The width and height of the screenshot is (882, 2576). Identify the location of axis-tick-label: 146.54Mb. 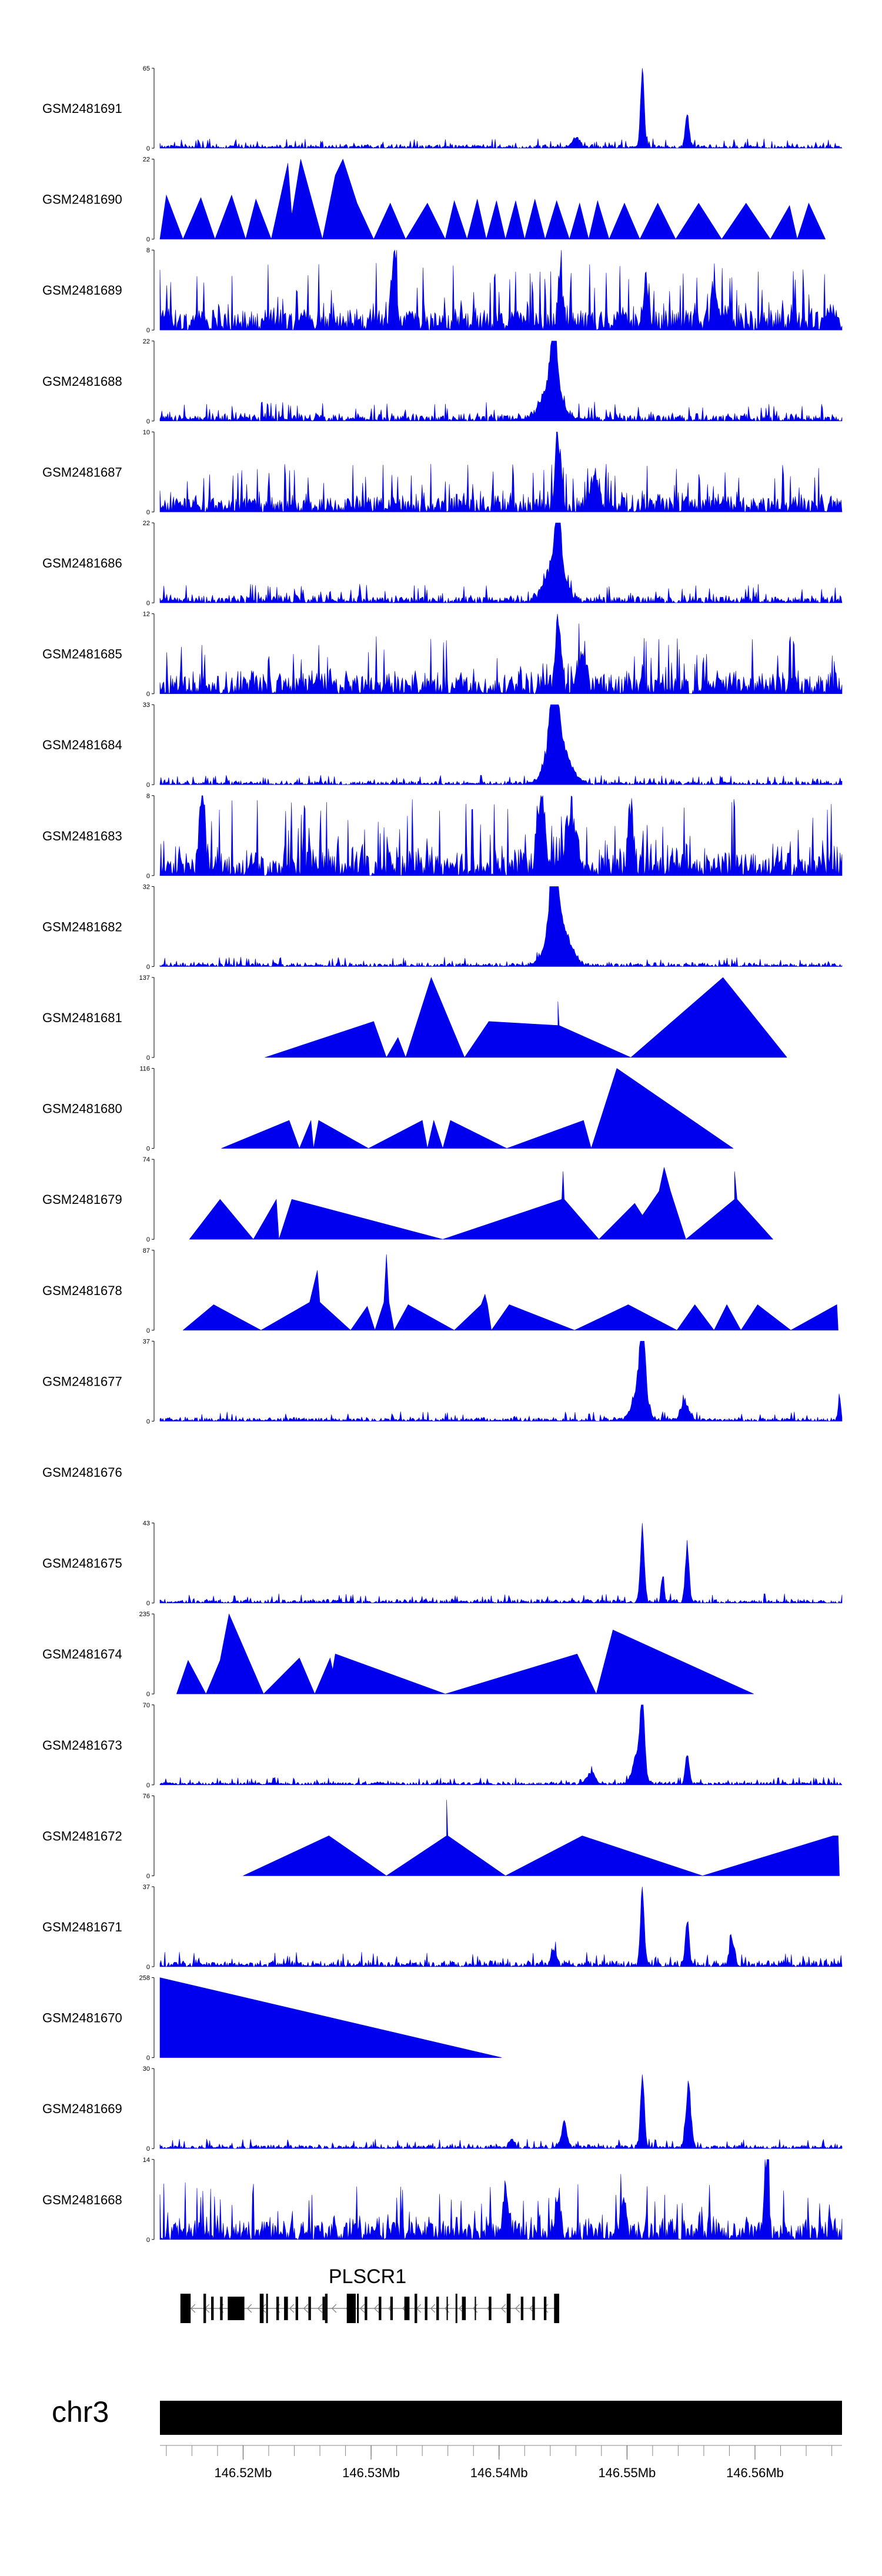
(499, 2472).